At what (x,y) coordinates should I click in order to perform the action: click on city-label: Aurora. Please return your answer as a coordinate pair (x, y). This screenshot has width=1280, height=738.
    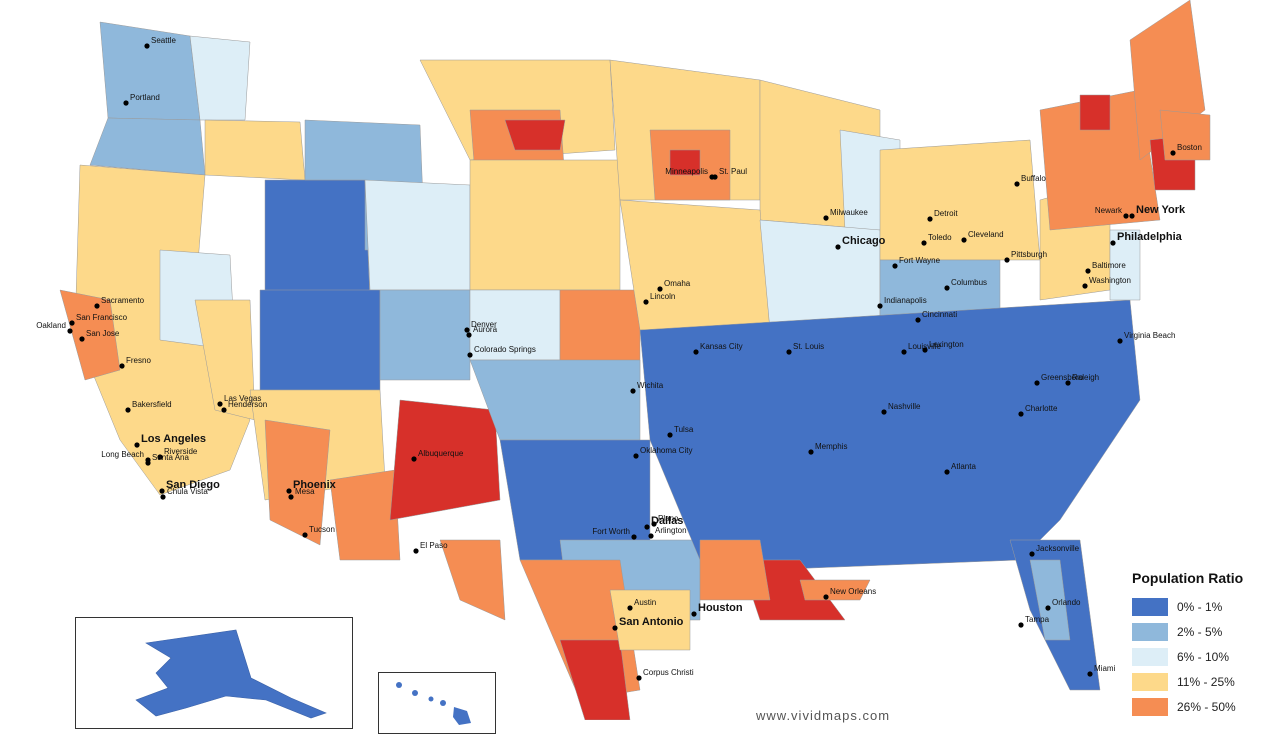
    Looking at the image, I should click on (485, 329).